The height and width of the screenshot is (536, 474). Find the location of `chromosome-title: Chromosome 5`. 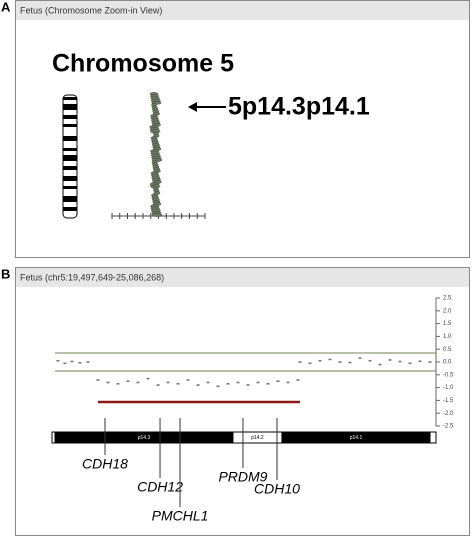

chromosome-title: Chromosome 5 is located at coordinates (143, 64).